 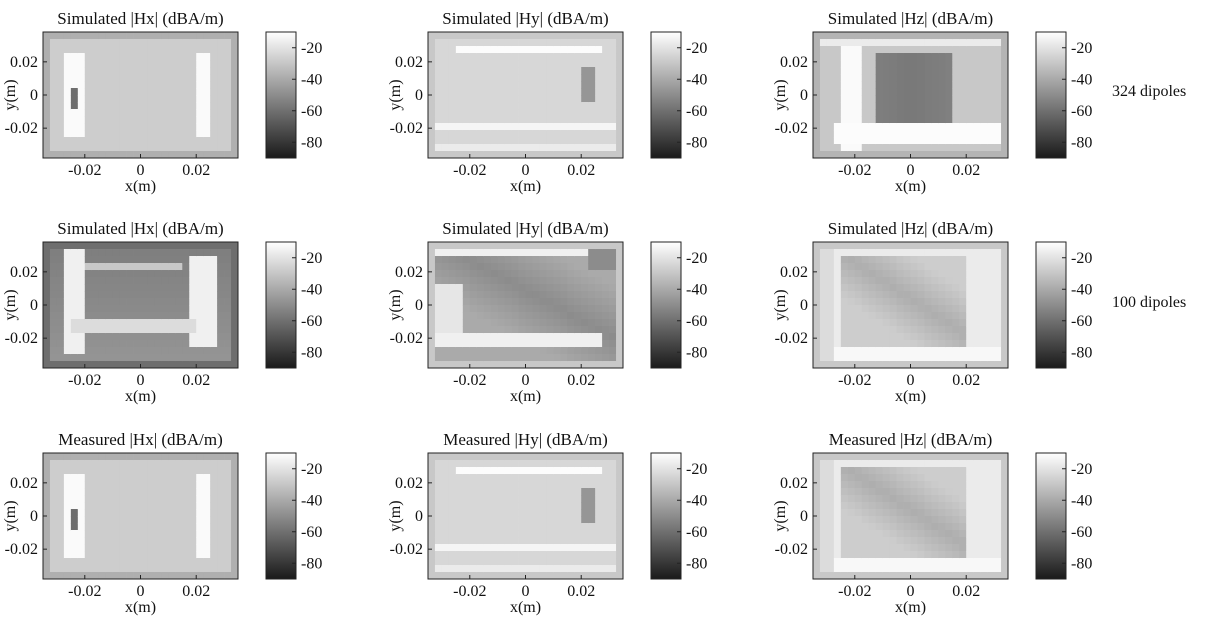 I want to click on panel-title: Simulated |Hy| (dBA/m), so click(x=525, y=228).